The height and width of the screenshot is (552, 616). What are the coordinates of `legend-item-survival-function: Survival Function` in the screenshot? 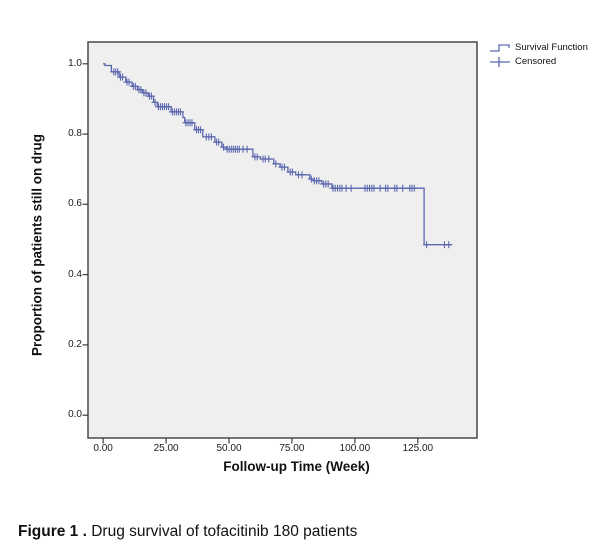 It's located at (538, 47).